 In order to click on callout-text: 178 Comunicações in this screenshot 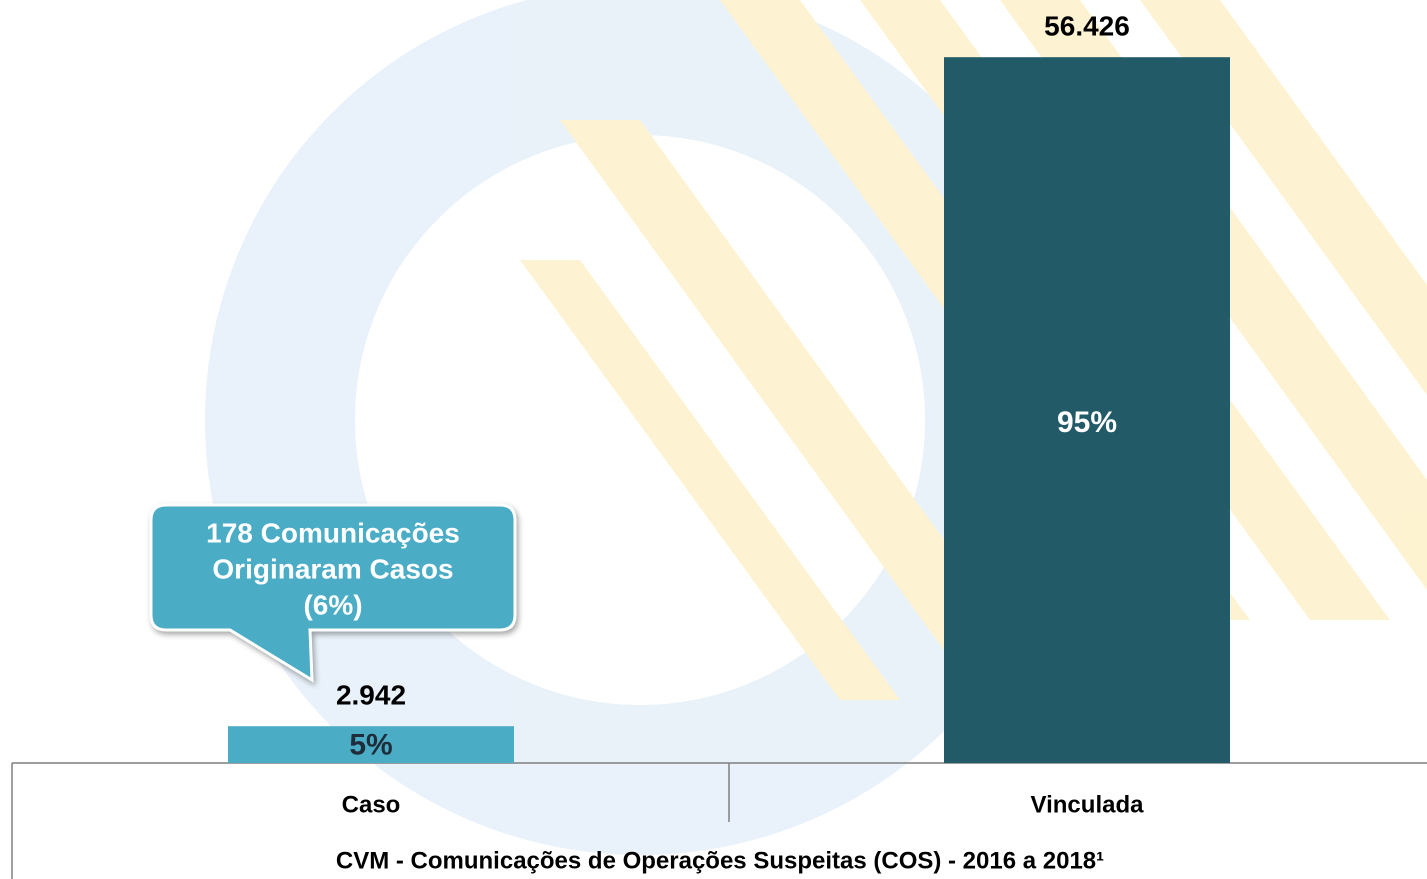, I will do `click(333, 532)`.